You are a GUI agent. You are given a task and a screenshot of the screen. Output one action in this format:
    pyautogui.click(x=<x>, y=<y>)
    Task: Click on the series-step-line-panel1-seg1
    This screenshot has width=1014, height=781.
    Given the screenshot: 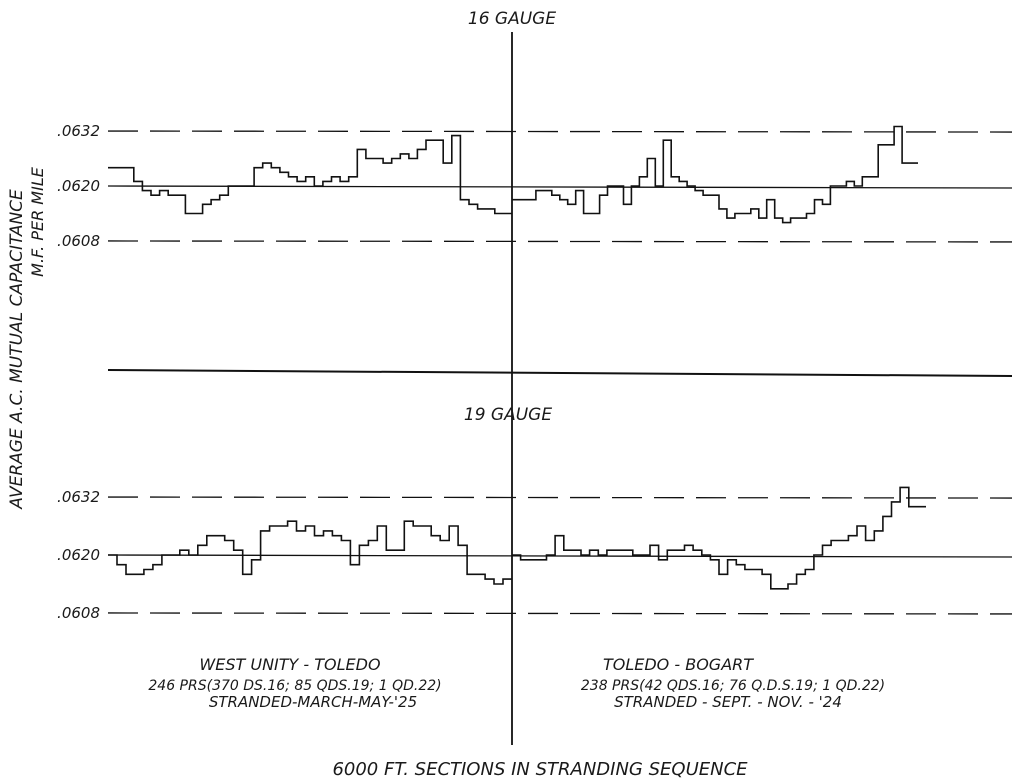 What is the action you would take?
    pyautogui.click(x=310, y=174)
    